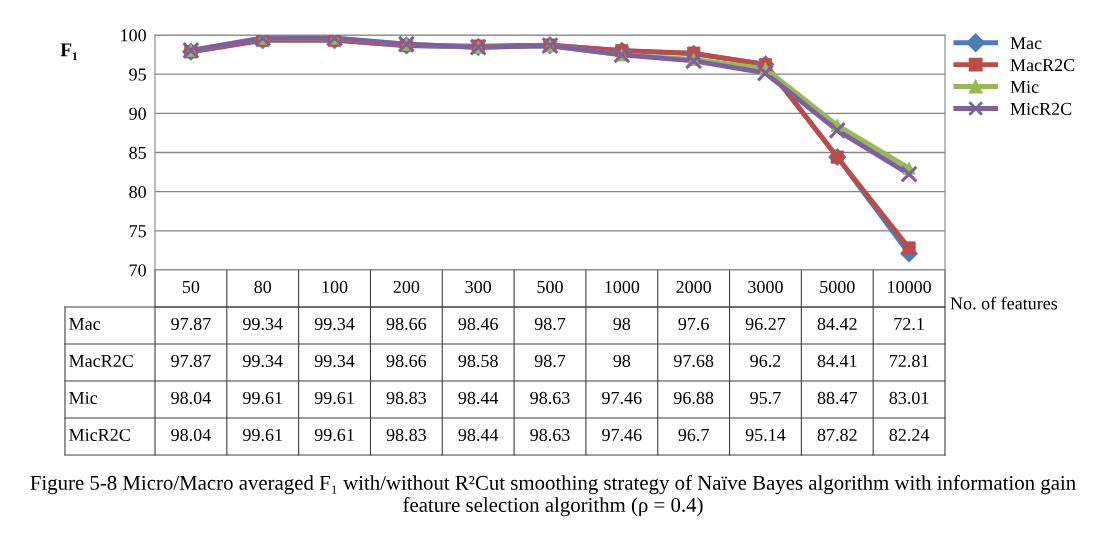  I want to click on x-axis-title: No. of features, so click(1004, 303).